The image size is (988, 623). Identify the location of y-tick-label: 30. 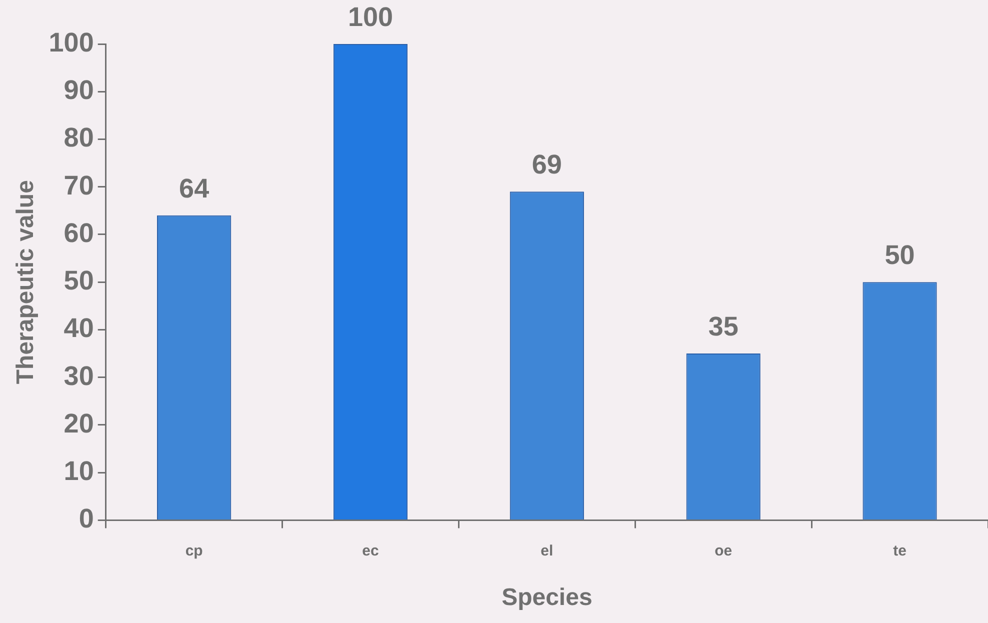
(79, 375).